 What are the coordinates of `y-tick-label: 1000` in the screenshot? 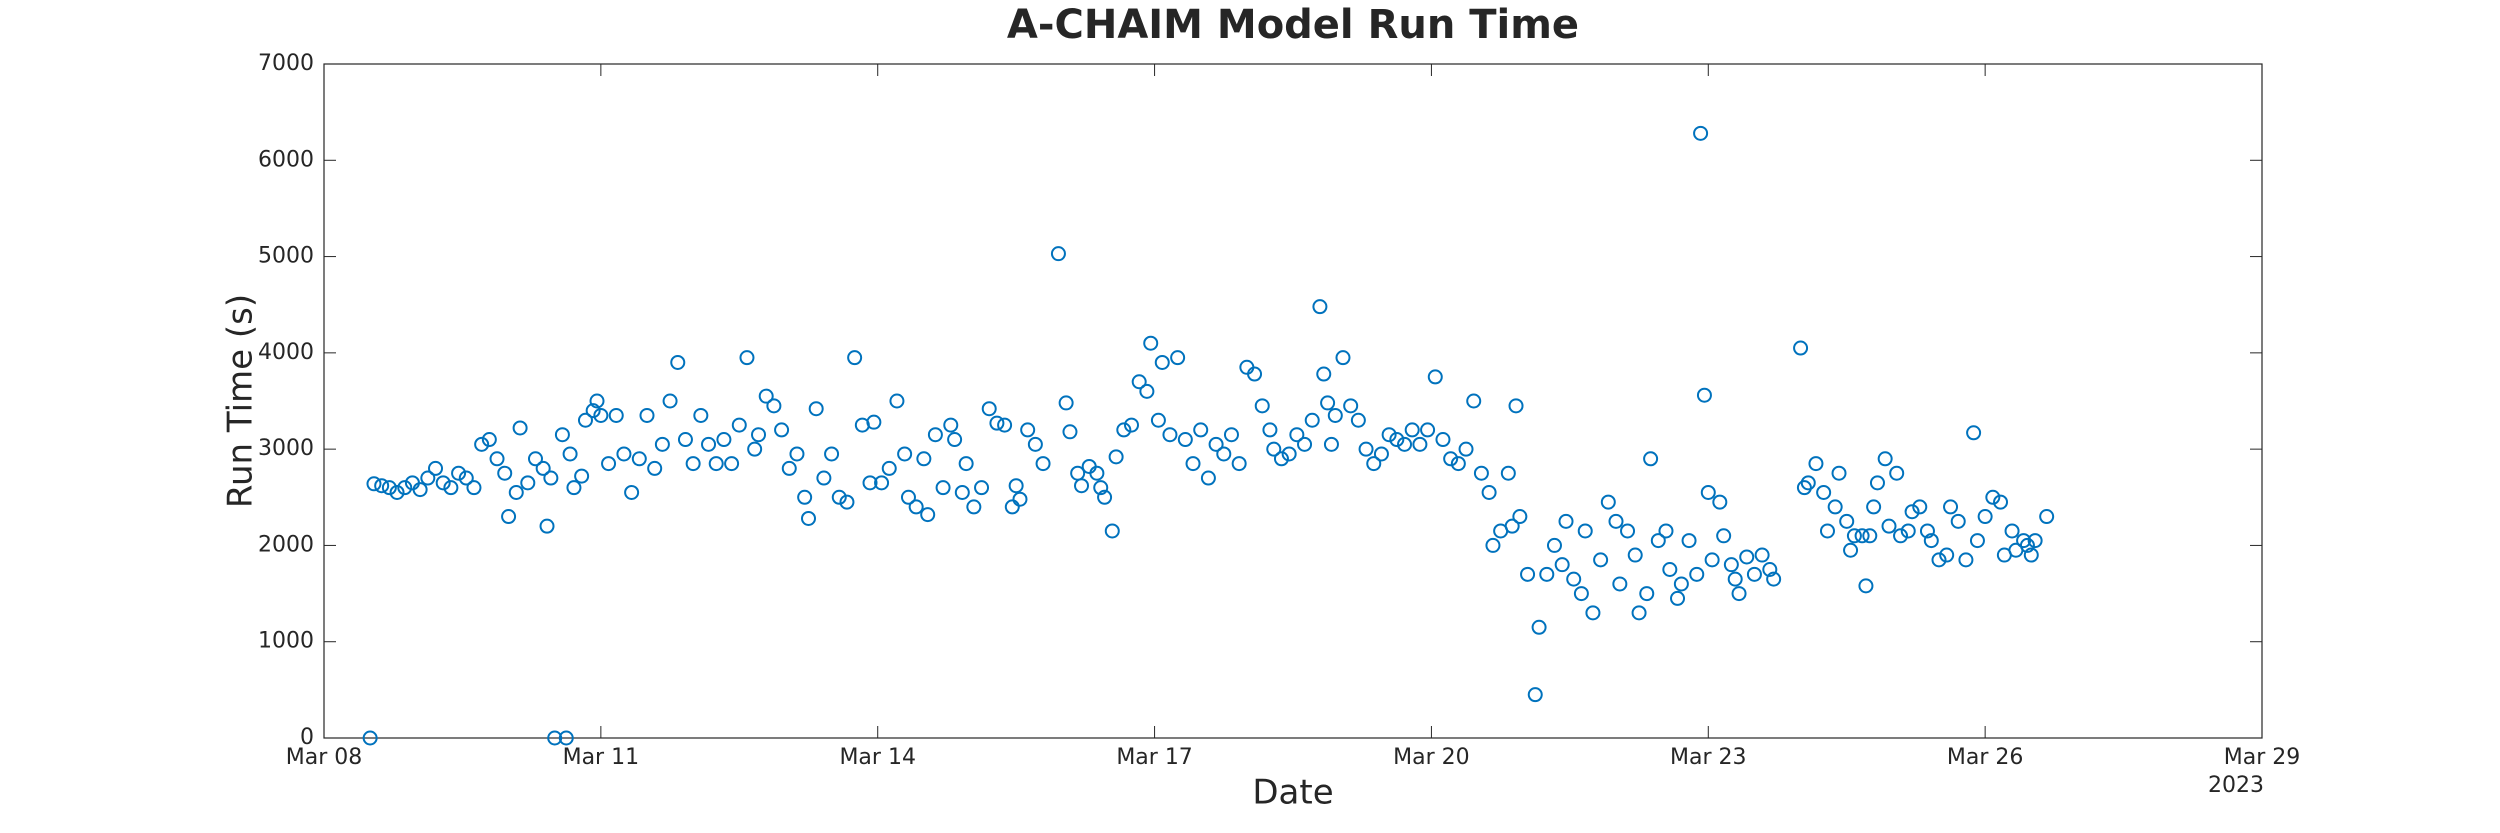 It's located at (286, 641).